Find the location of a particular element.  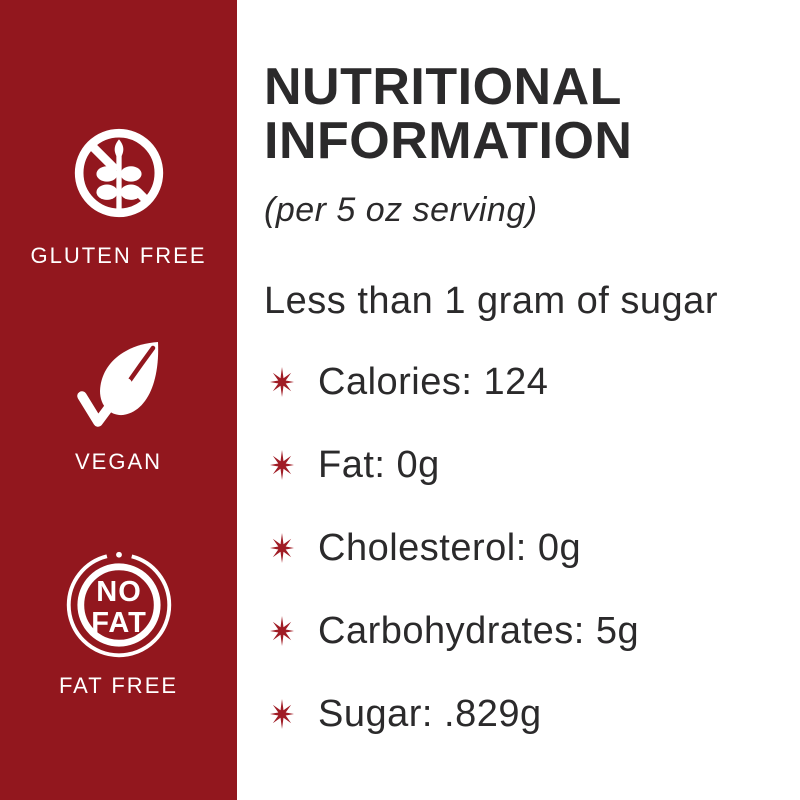

nutrient-text-sugar: Sugar: .829g is located at coordinates (430, 713).